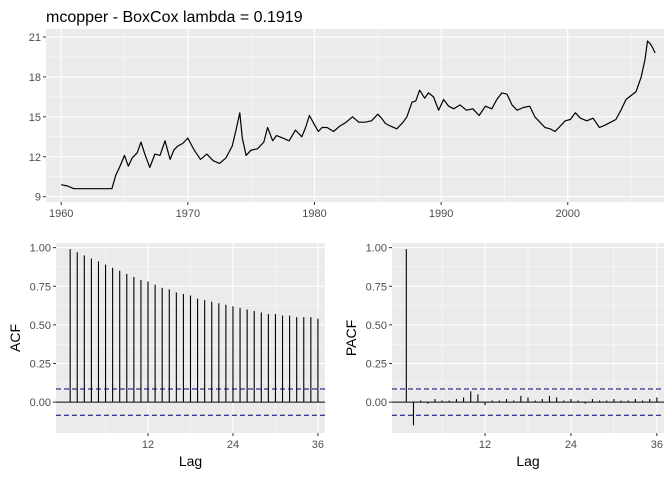 This screenshot has width=672, height=480. Describe the element at coordinates (351, 338) in the screenshot. I see `y-axis-label: PACF` at that location.